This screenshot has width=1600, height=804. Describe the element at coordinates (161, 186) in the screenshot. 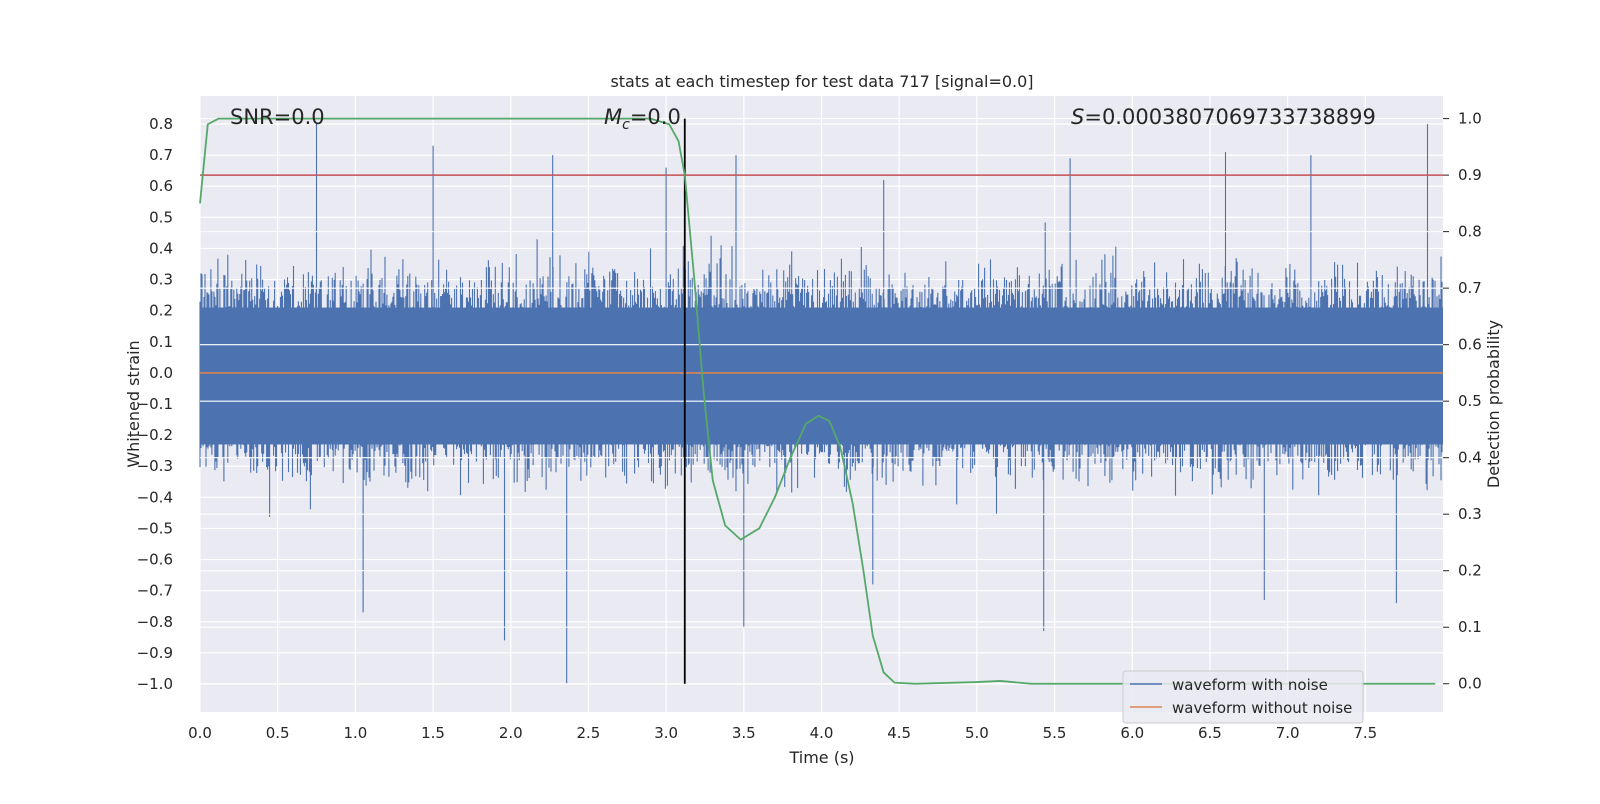

I see `y-tick-label: 0.6` at that location.